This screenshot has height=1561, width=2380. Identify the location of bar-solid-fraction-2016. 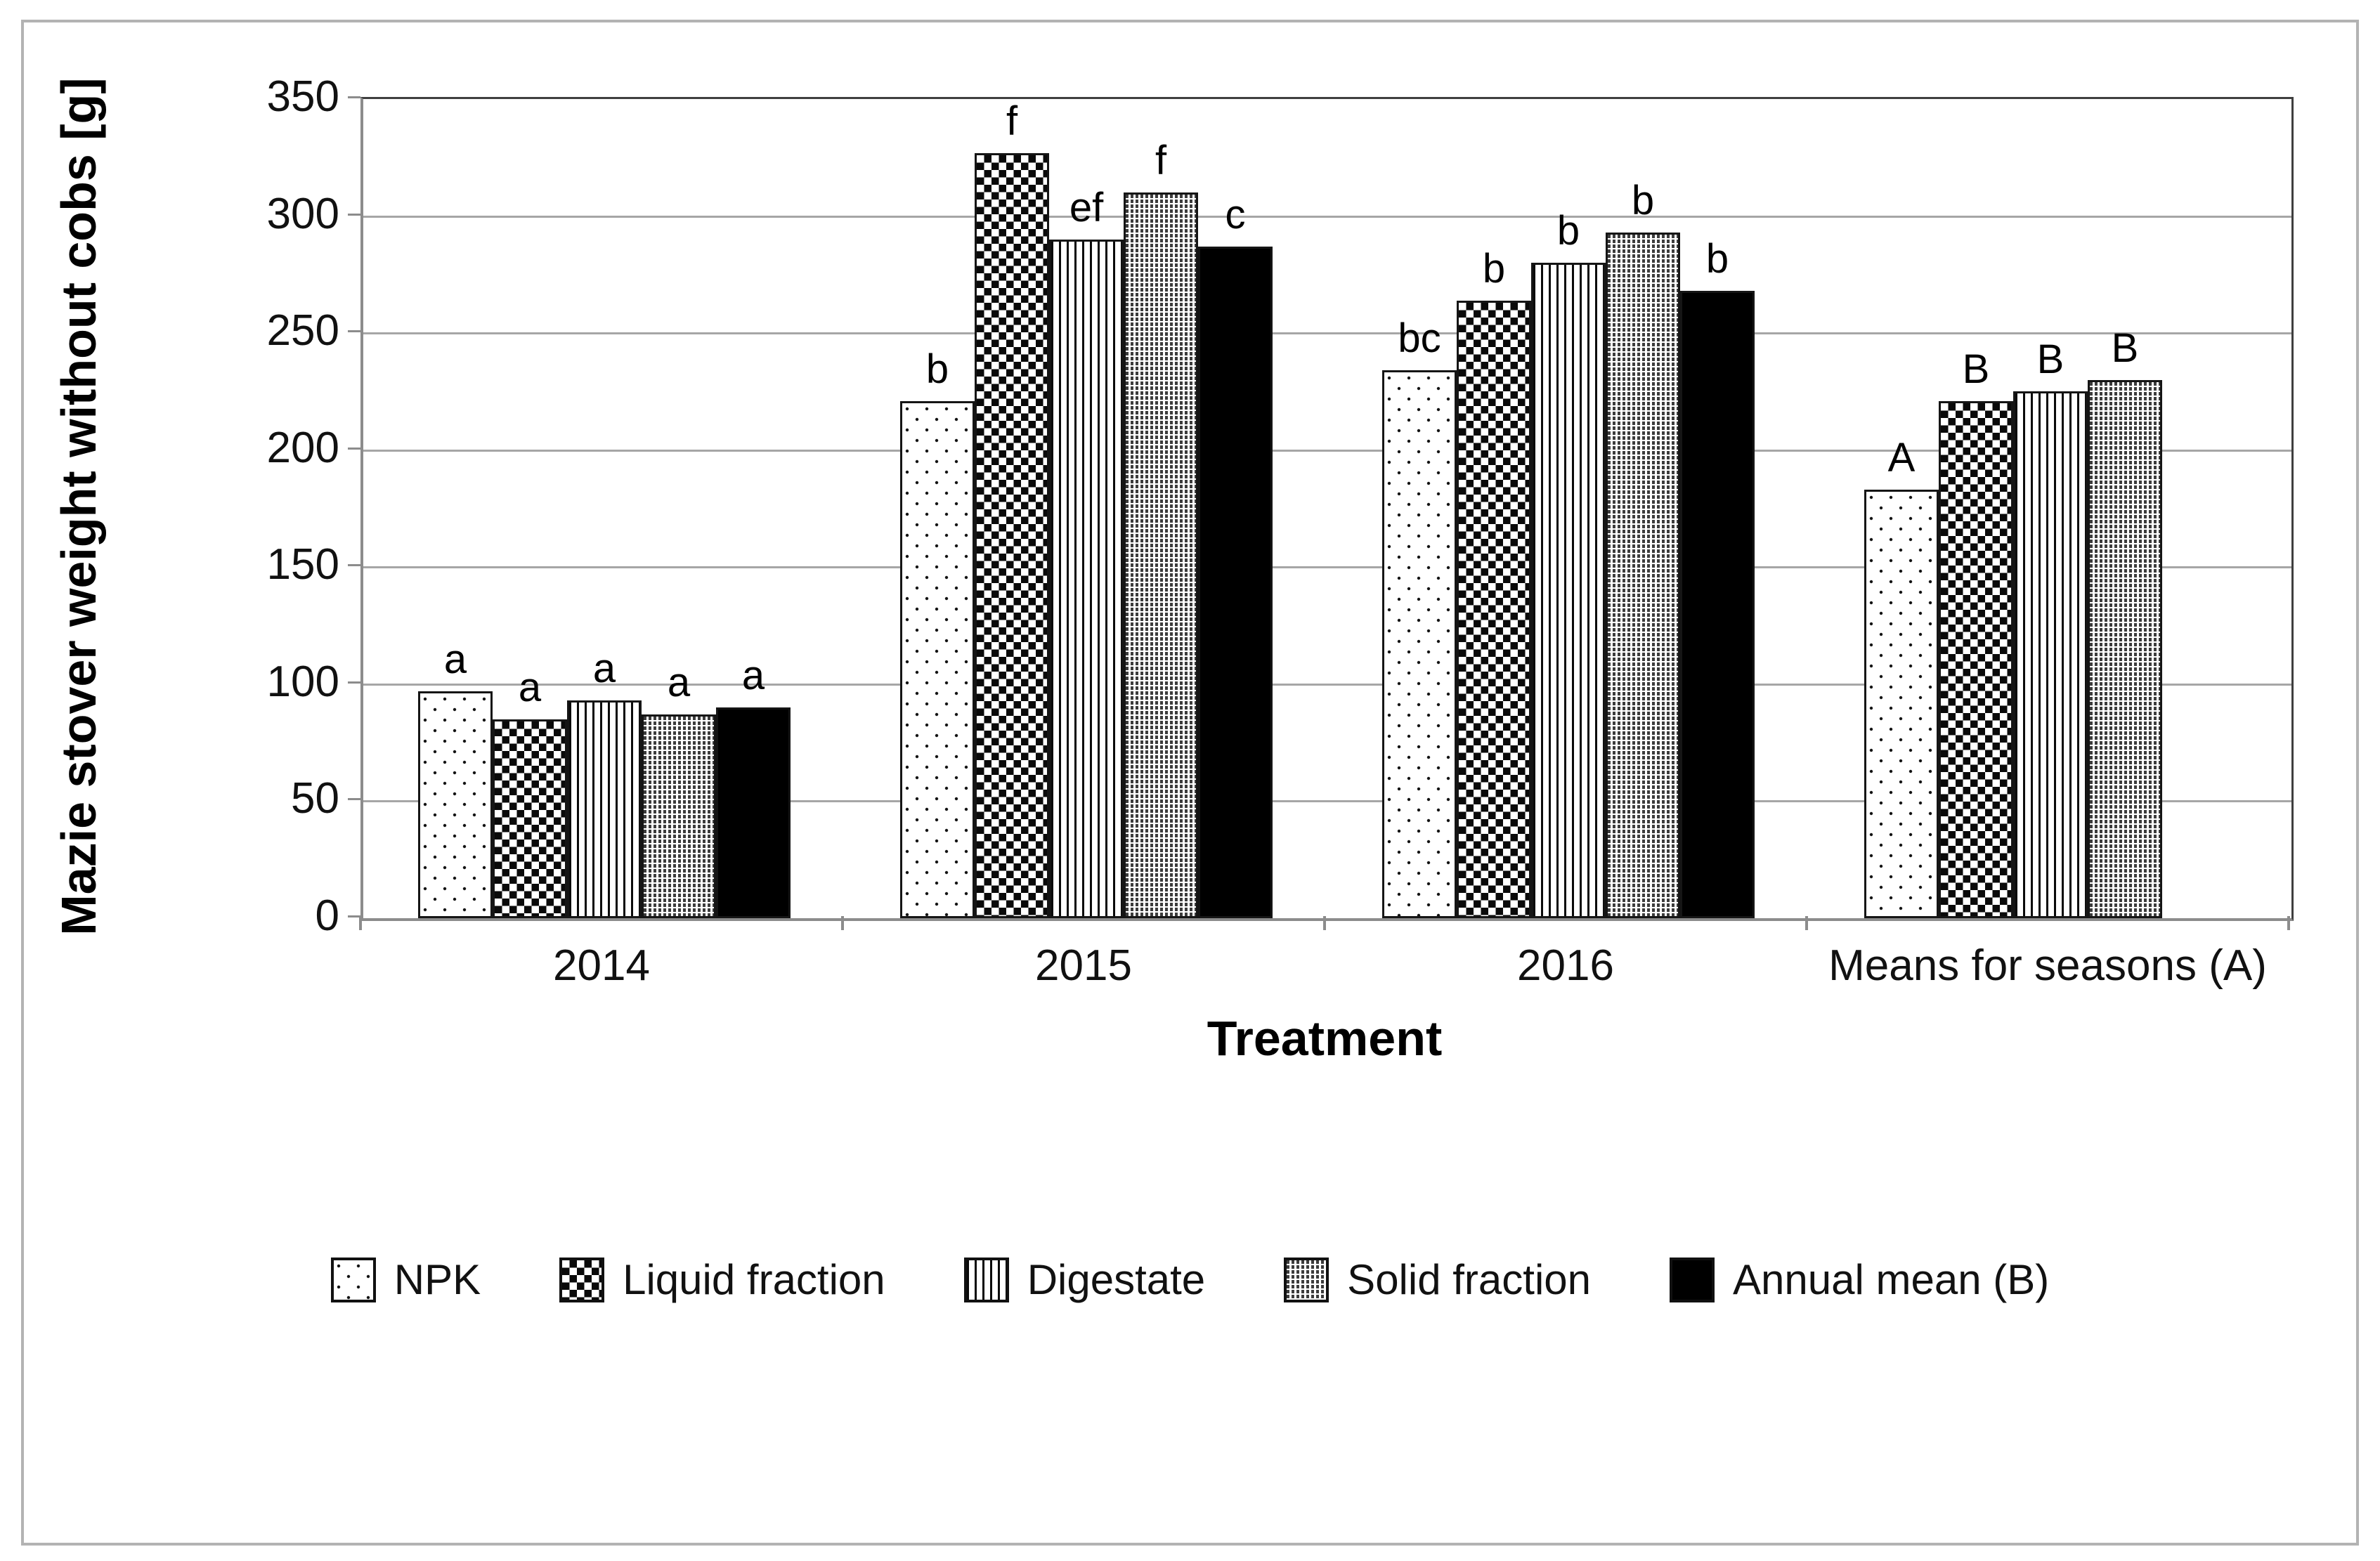
(1643, 575).